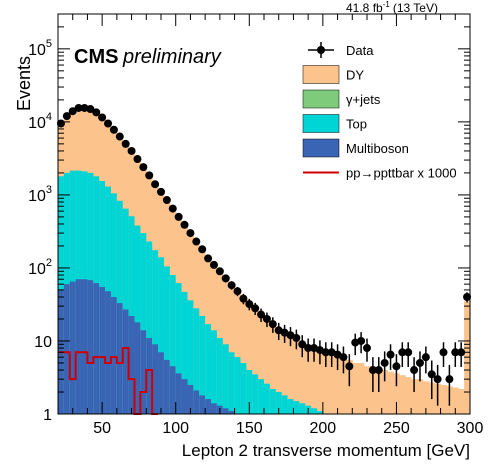 The image size is (496, 472). I want to click on x-tick-label: 150, so click(249, 428).